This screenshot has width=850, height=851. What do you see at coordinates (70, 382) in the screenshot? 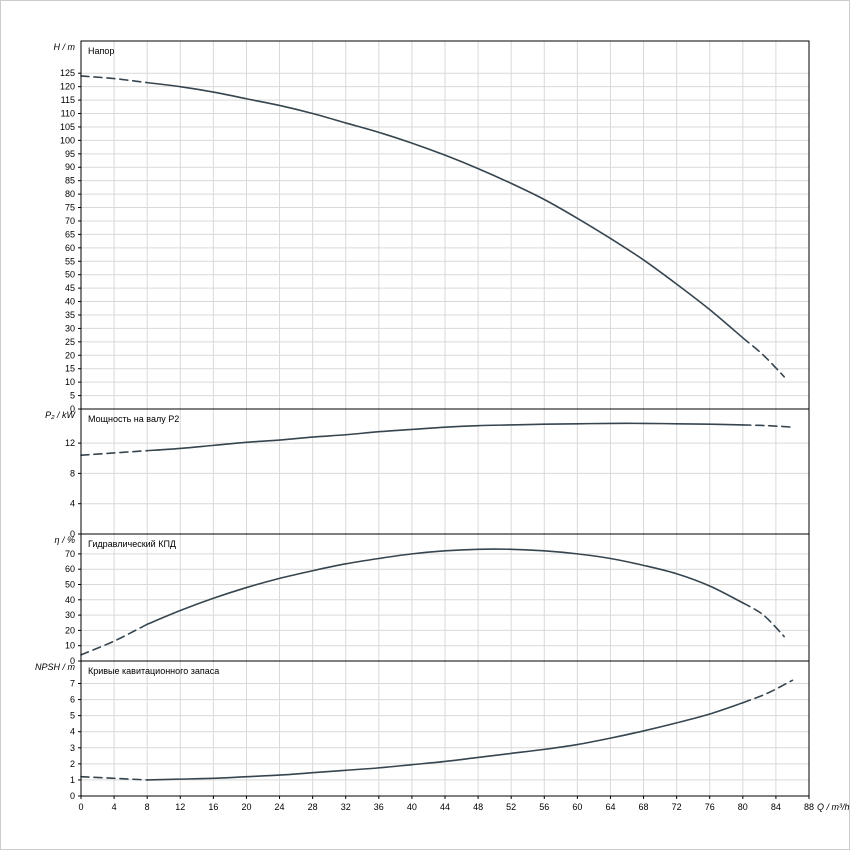
I see `head-ytick-label: 10` at bounding box center [70, 382].